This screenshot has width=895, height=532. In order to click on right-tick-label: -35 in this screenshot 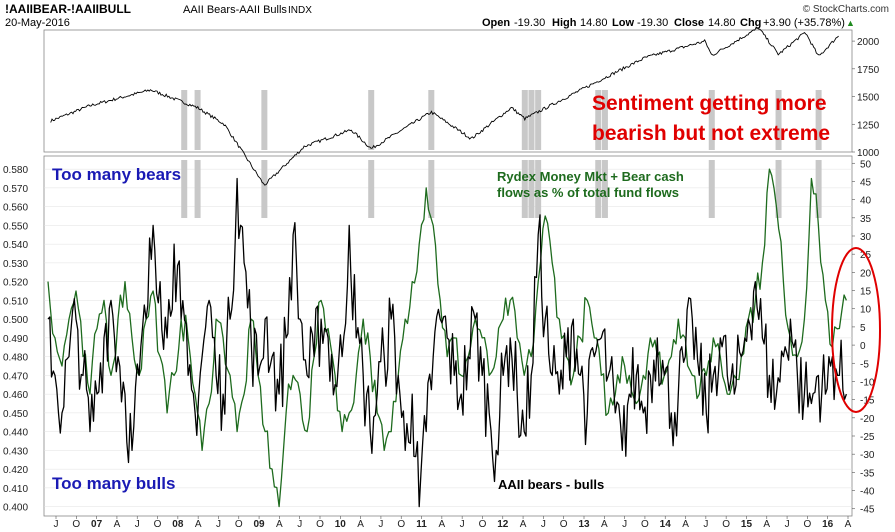, I will do `click(867, 473)`.